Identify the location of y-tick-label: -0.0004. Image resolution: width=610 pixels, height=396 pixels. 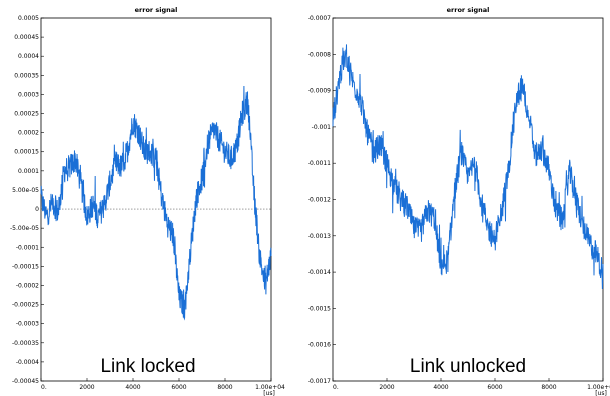
(27, 362).